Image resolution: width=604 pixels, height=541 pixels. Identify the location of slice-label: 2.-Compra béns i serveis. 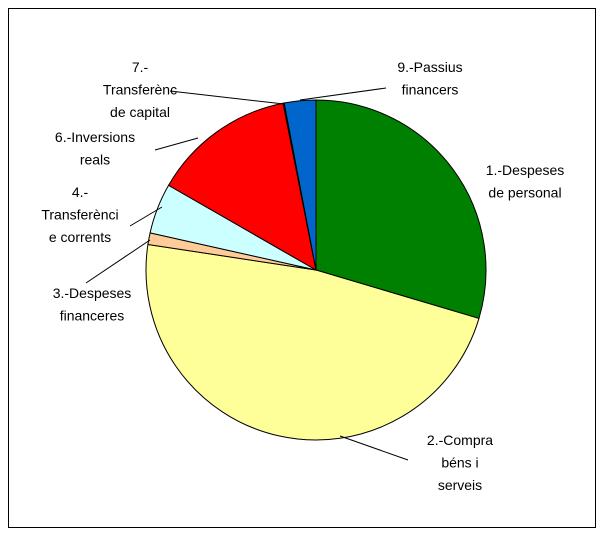
(460, 462).